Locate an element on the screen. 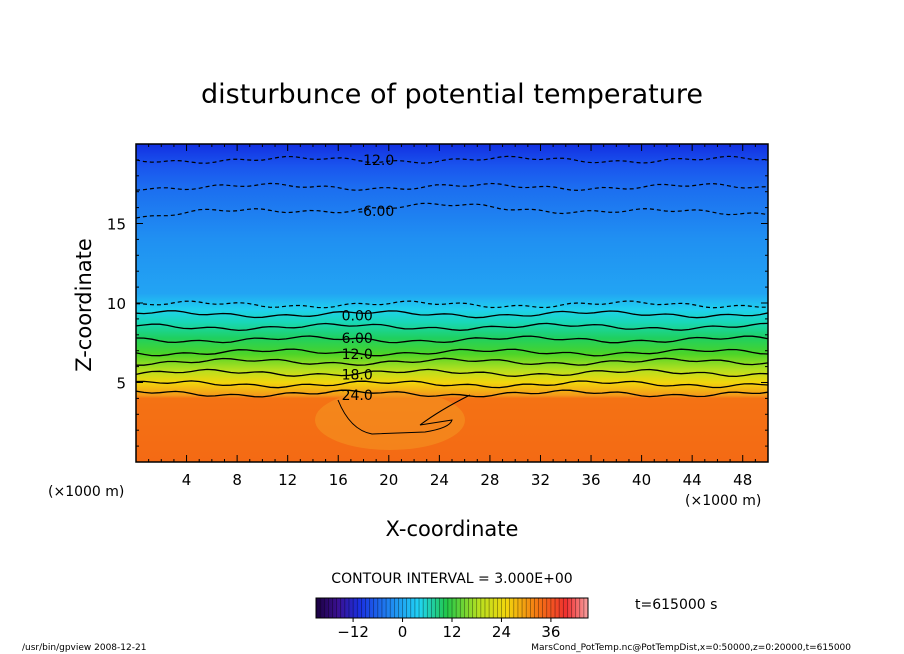 This screenshot has width=904, height=654. x-tick-label: 20 is located at coordinates (388, 480).